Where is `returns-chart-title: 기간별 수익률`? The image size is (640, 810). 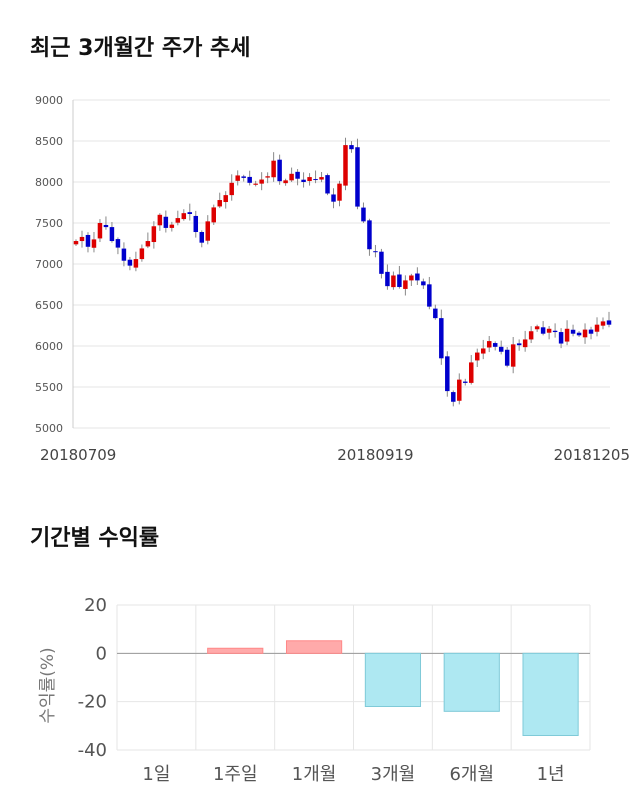 returns-chart-title: 기간별 수익률 is located at coordinates (95, 538).